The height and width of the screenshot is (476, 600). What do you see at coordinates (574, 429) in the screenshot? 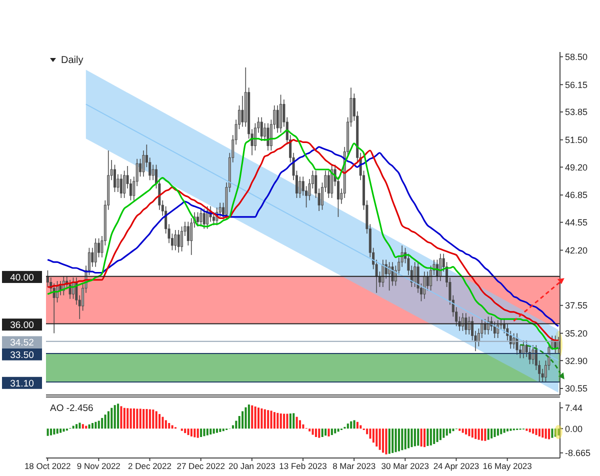
I see `y-tick-label: 0.00` at bounding box center [574, 429].